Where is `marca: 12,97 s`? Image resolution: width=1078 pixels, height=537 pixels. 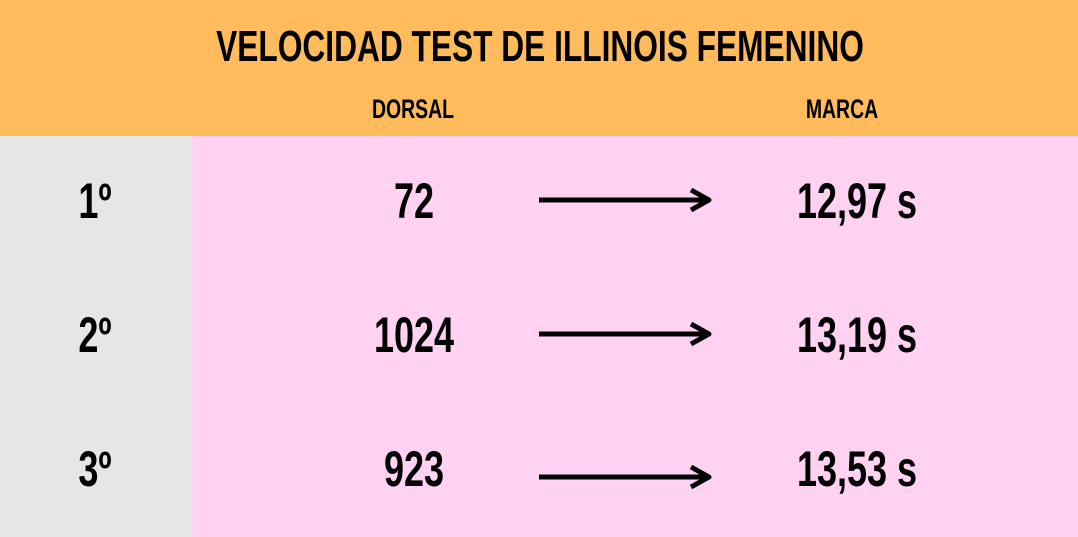
marca: 12,97 s is located at coordinates (857, 201).